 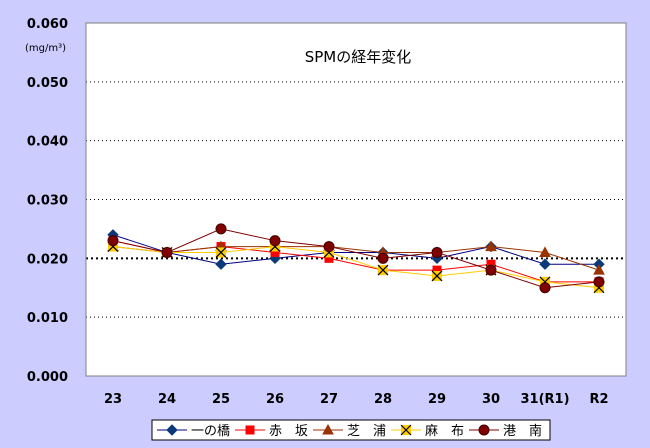 What do you see at coordinates (288, 431) in the screenshot?
I see `legend-label: 赤 坂` at bounding box center [288, 431].